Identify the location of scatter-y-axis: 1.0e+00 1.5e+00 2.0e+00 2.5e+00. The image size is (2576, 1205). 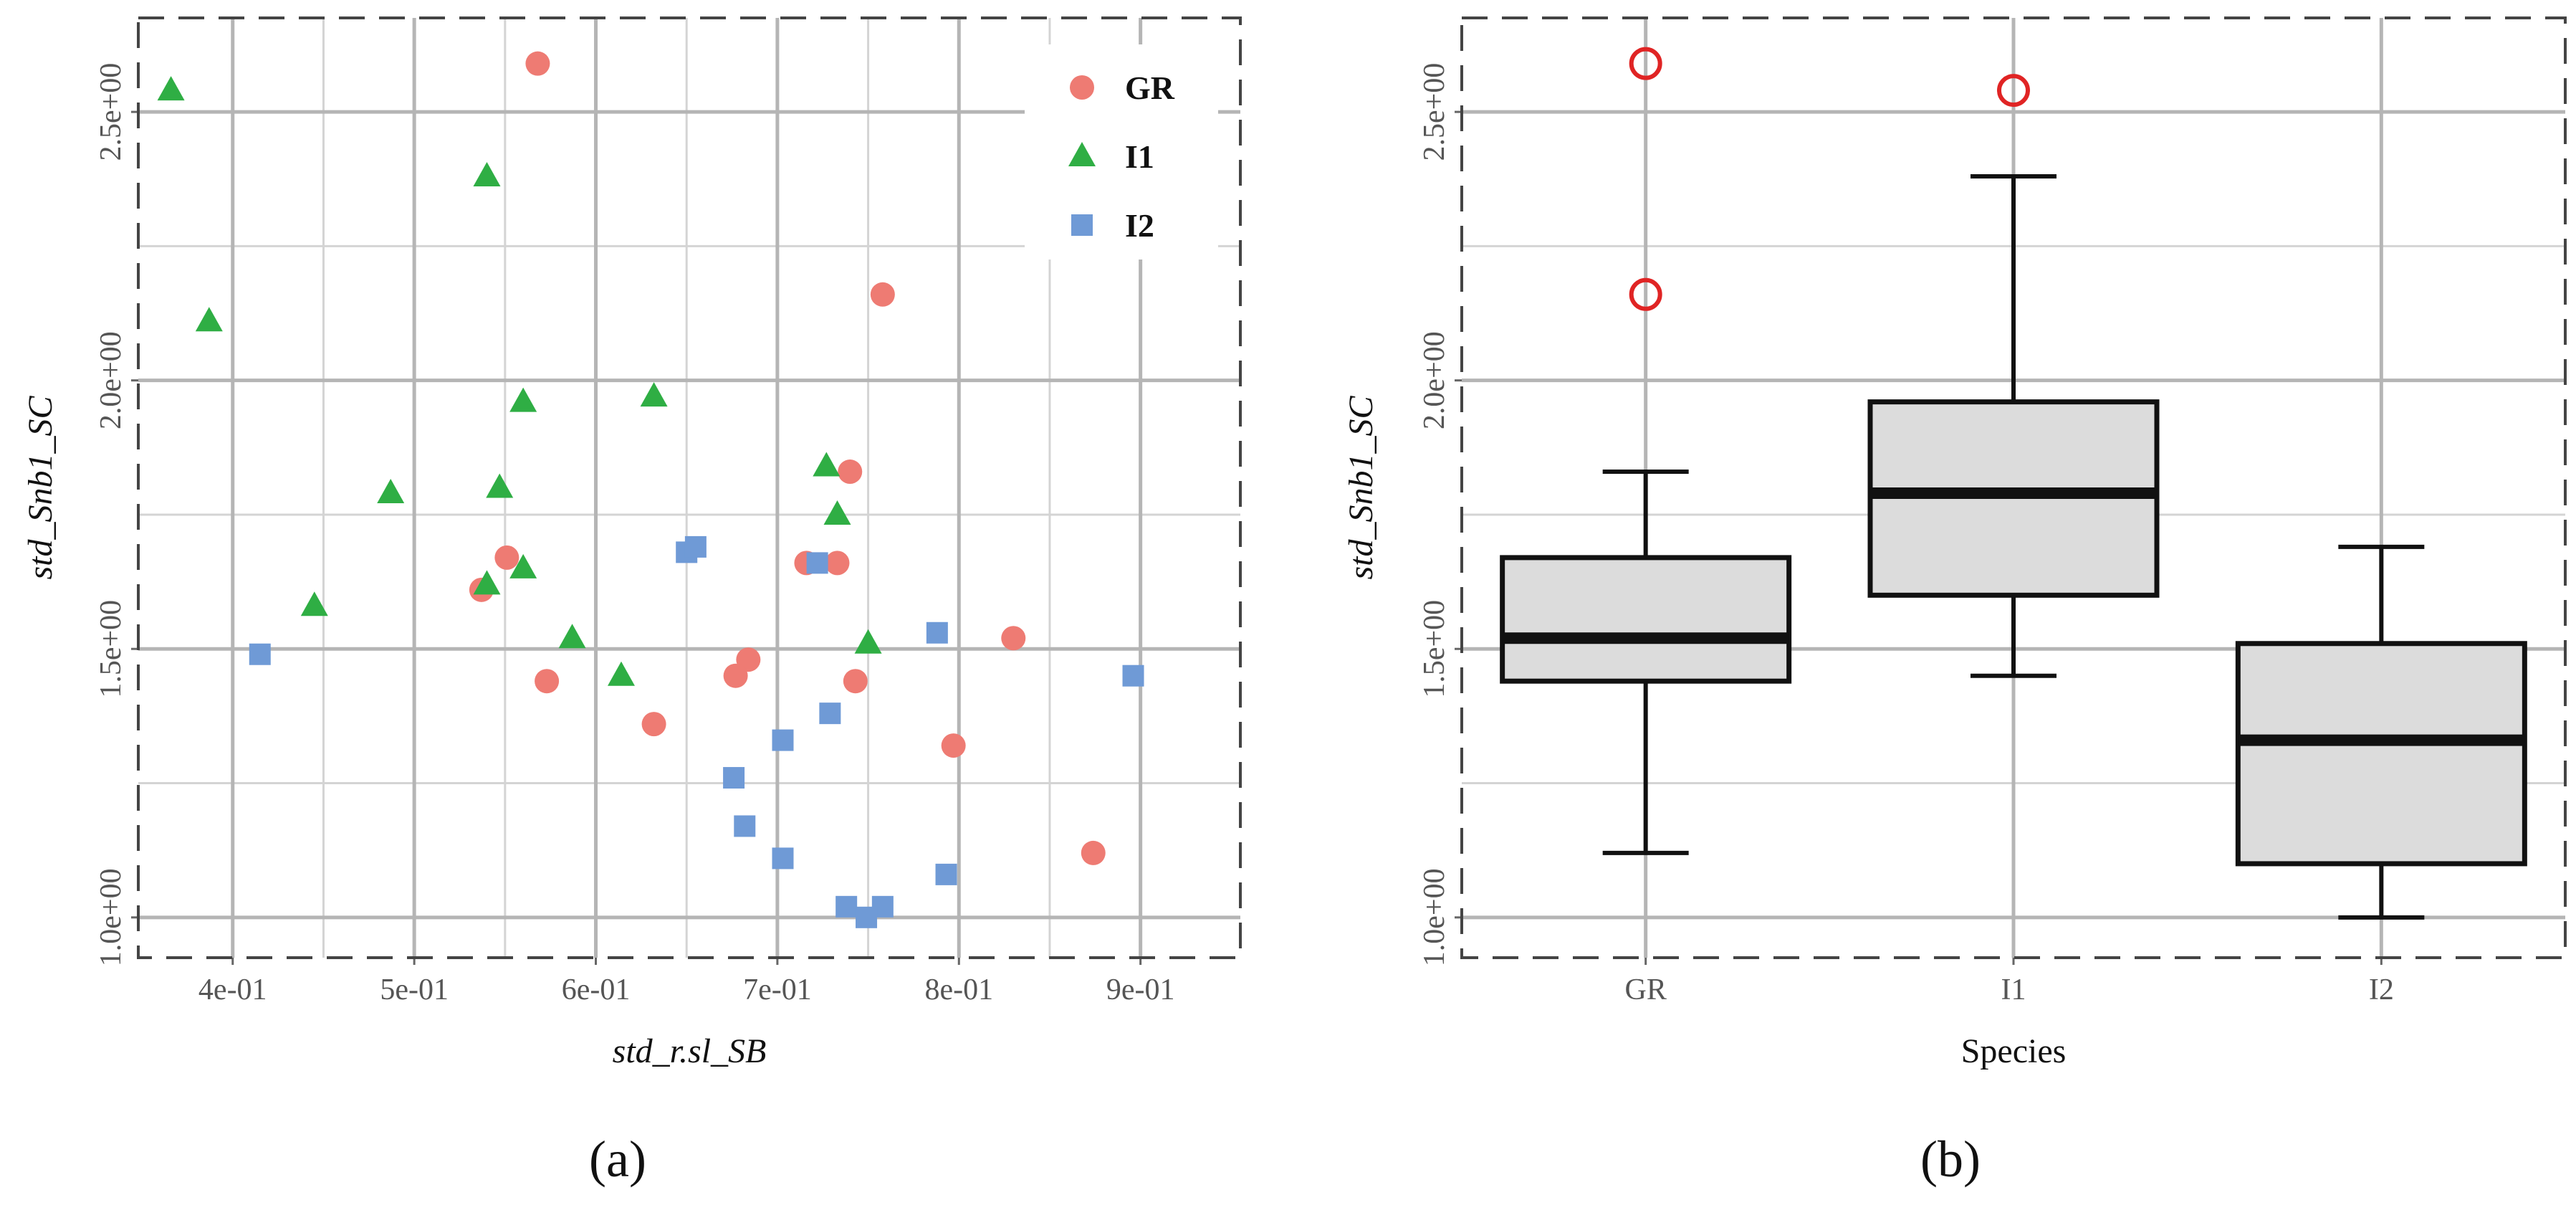
(117, 514).